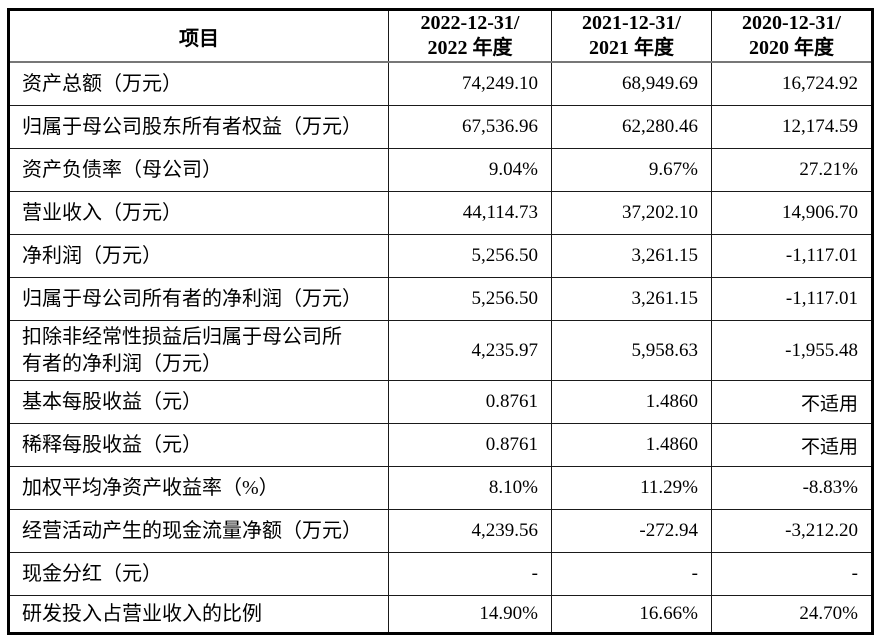 The height and width of the screenshot is (640, 878). Describe the element at coordinates (792, 83) in the screenshot. I see `cell-value: 16,724.92` at that location.